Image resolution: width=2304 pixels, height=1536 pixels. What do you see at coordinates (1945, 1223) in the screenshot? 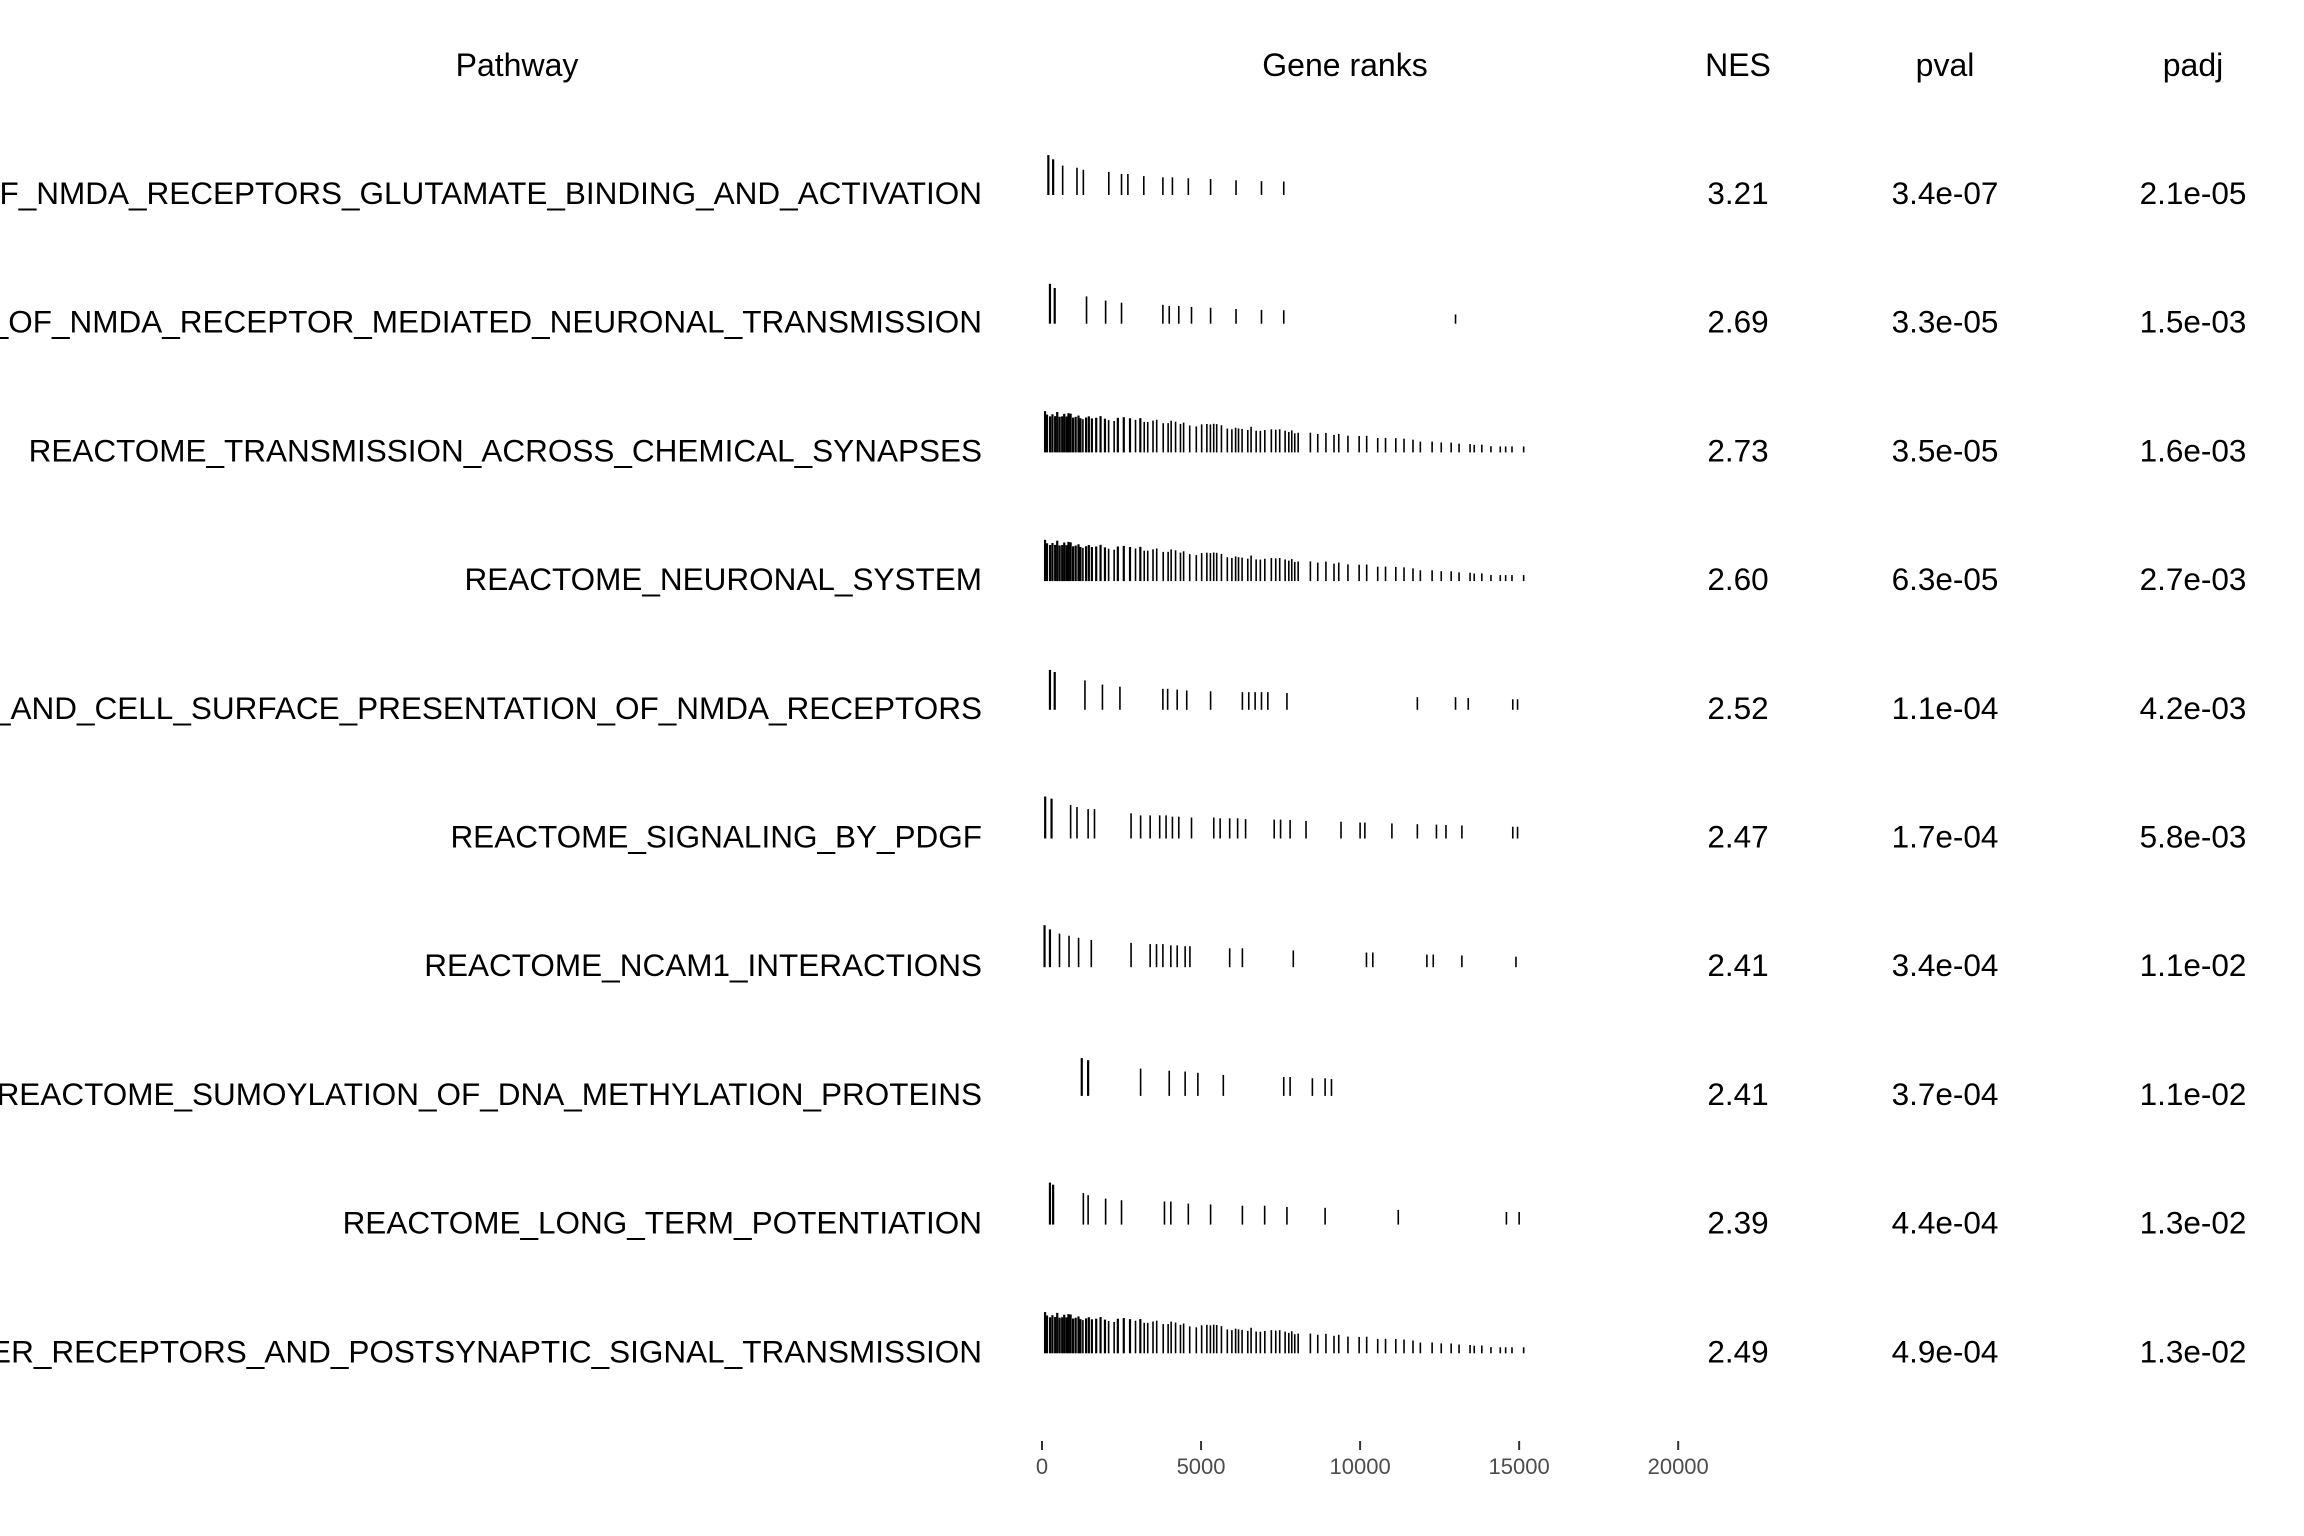
I see `pval-value: 4.4e-04` at bounding box center [1945, 1223].